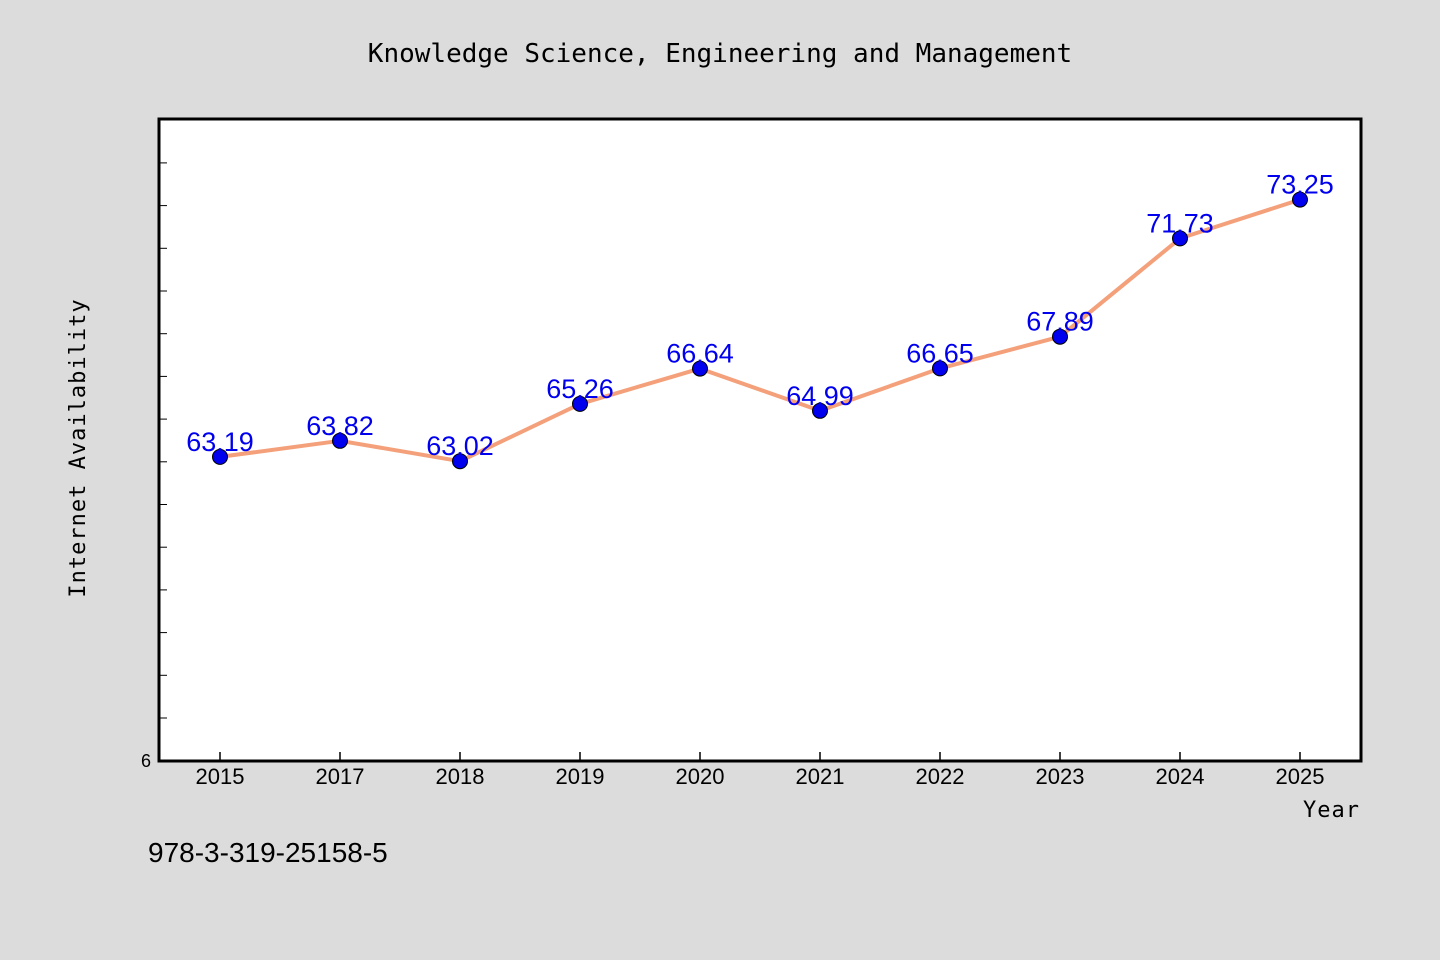 This screenshot has width=1440, height=960. What do you see at coordinates (1300, 185) in the screenshot?
I see `data-label: 73.25` at bounding box center [1300, 185].